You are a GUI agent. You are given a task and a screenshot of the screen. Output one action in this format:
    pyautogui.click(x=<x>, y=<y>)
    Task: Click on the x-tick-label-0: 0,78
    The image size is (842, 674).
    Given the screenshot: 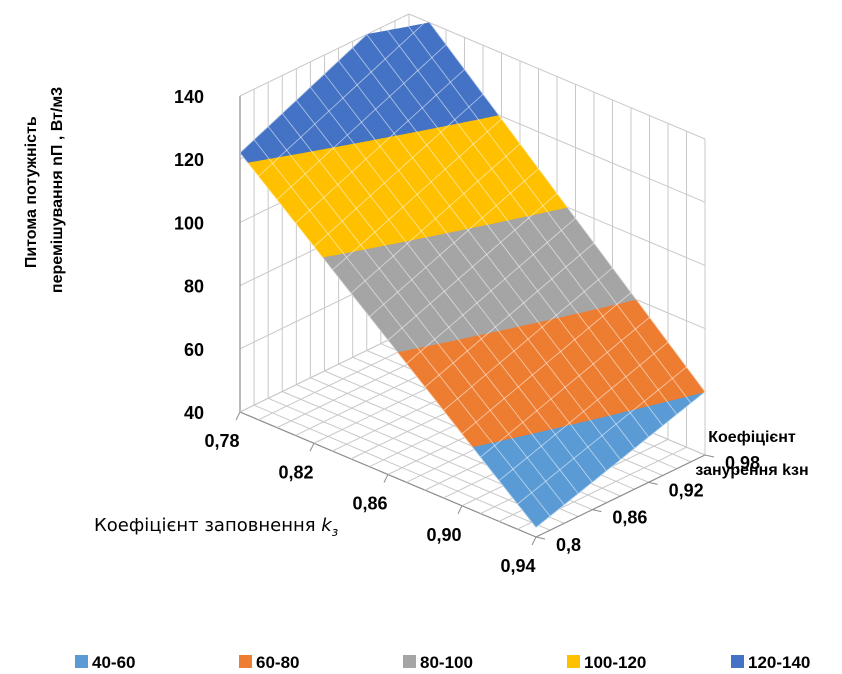 What is the action you would take?
    pyautogui.click(x=221, y=441)
    